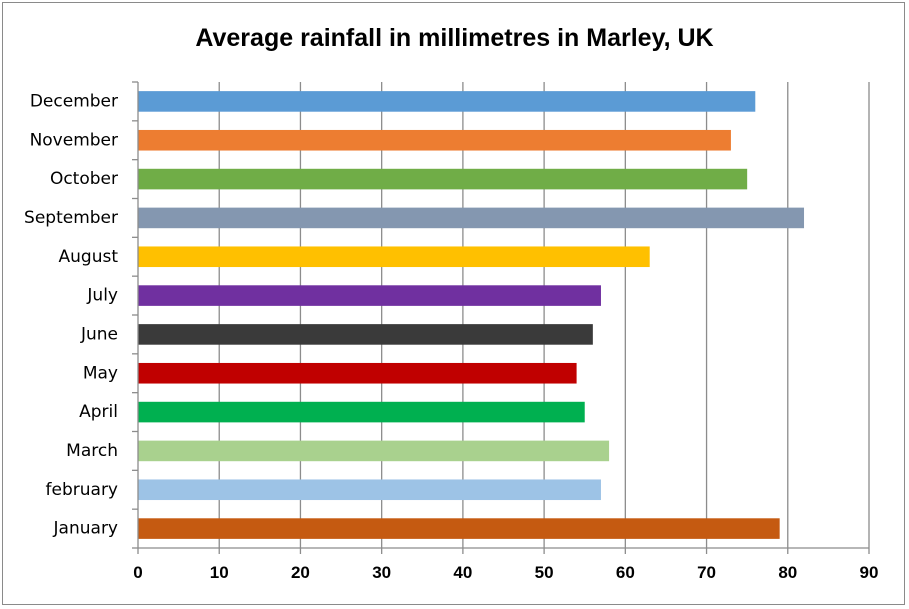 This screenshot has width=909, height=609. Describe the element at coordinates (365, 334) in the screenshot. I see `bar-june` at that location.